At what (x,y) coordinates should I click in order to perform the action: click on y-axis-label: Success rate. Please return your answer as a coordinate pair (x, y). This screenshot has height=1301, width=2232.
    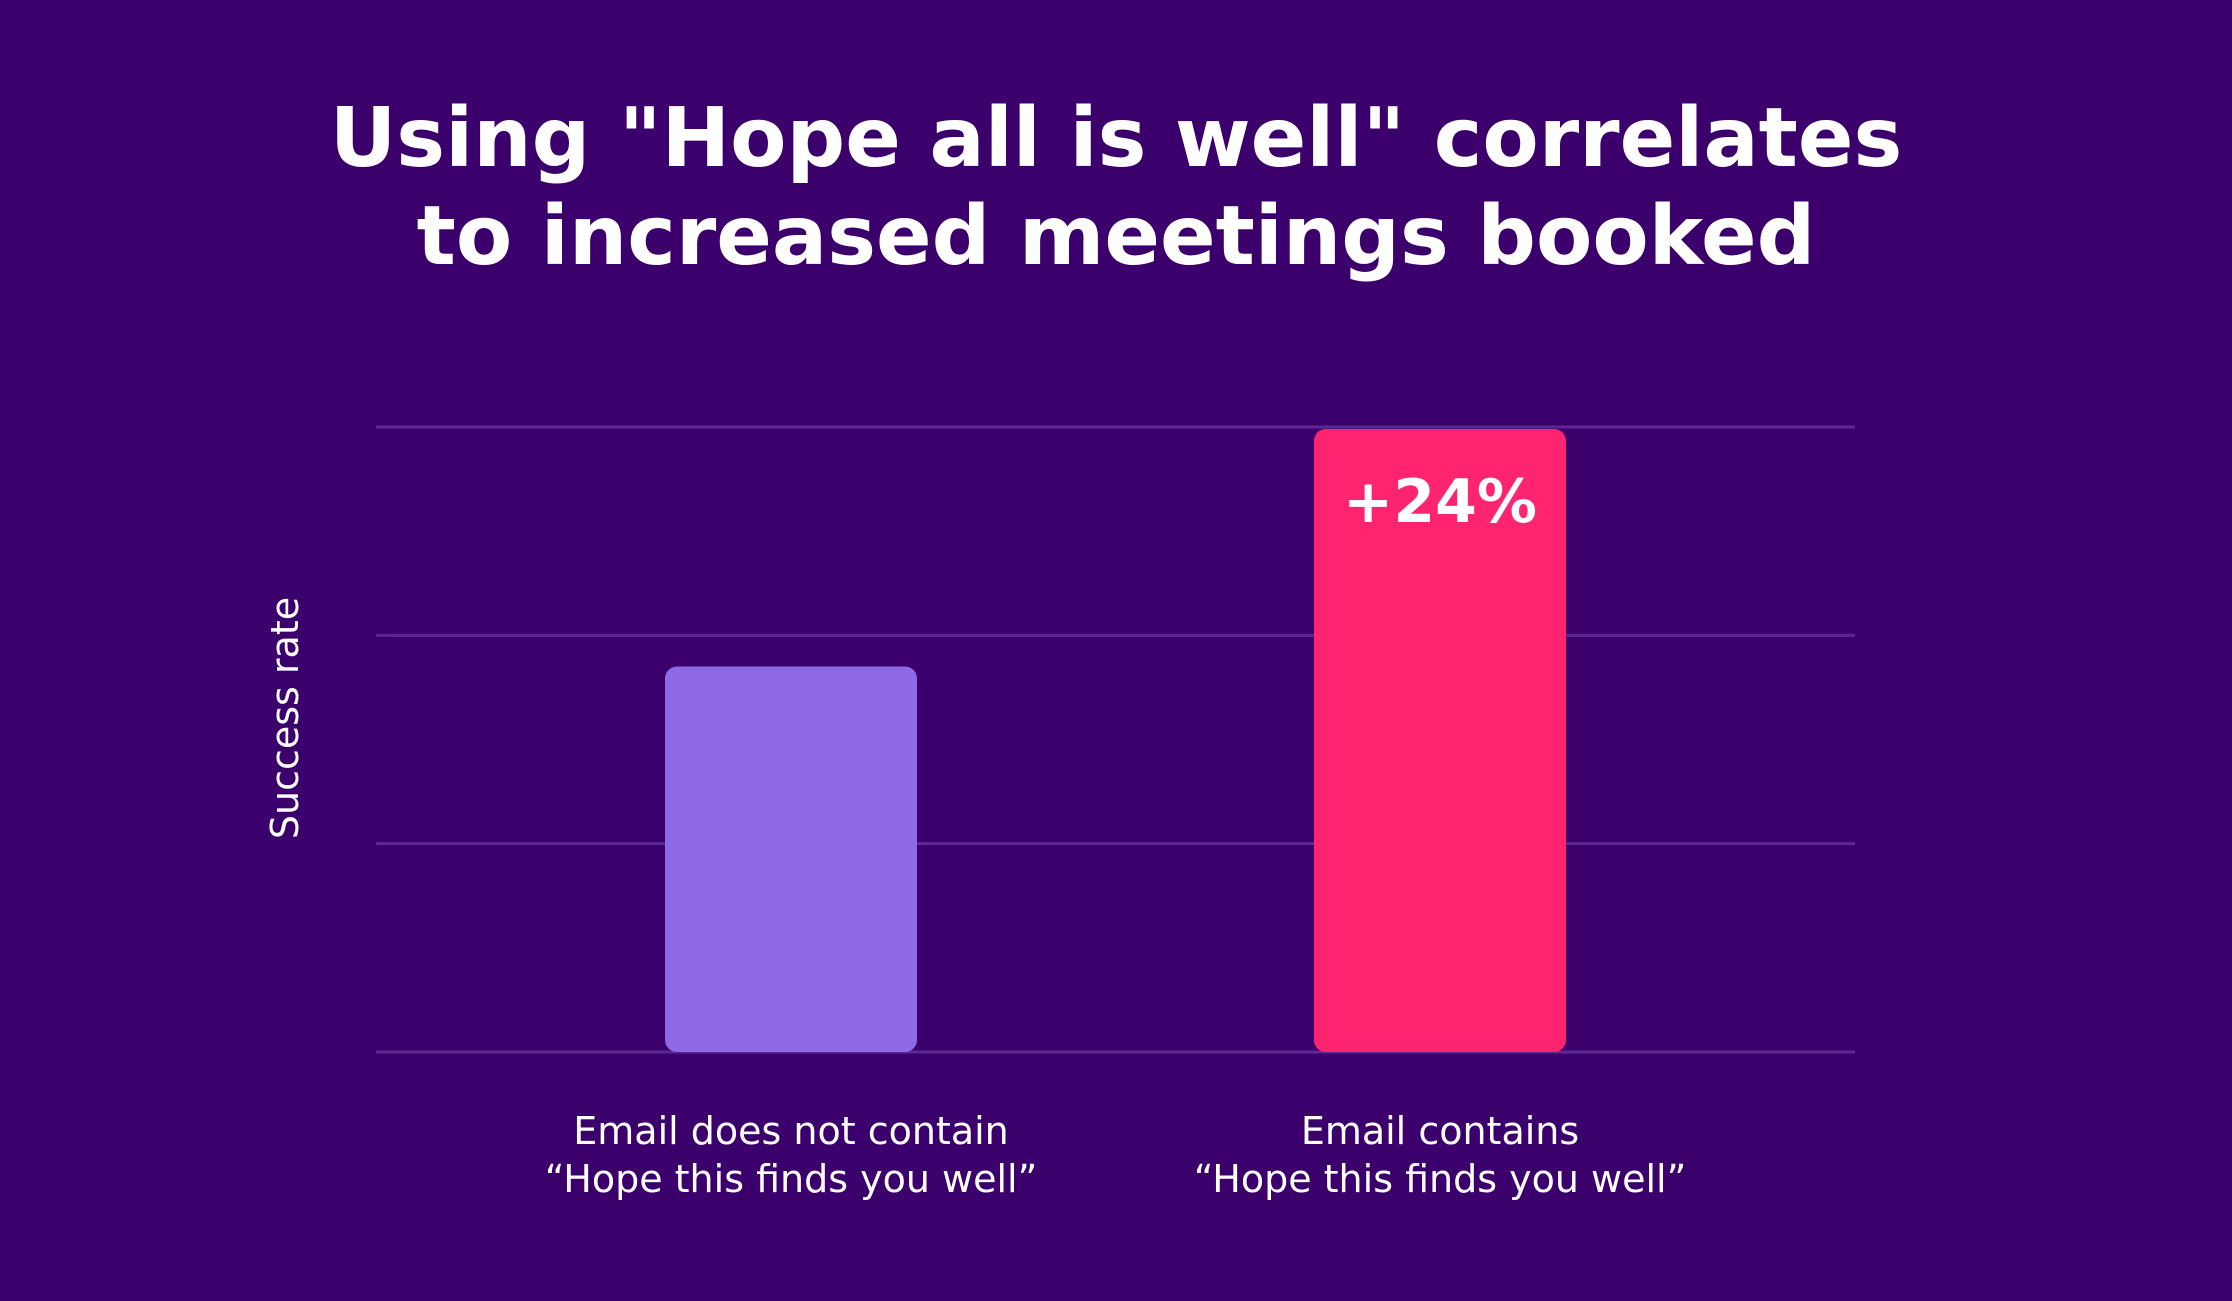
    Looking at the image, I should click on (285, 718).